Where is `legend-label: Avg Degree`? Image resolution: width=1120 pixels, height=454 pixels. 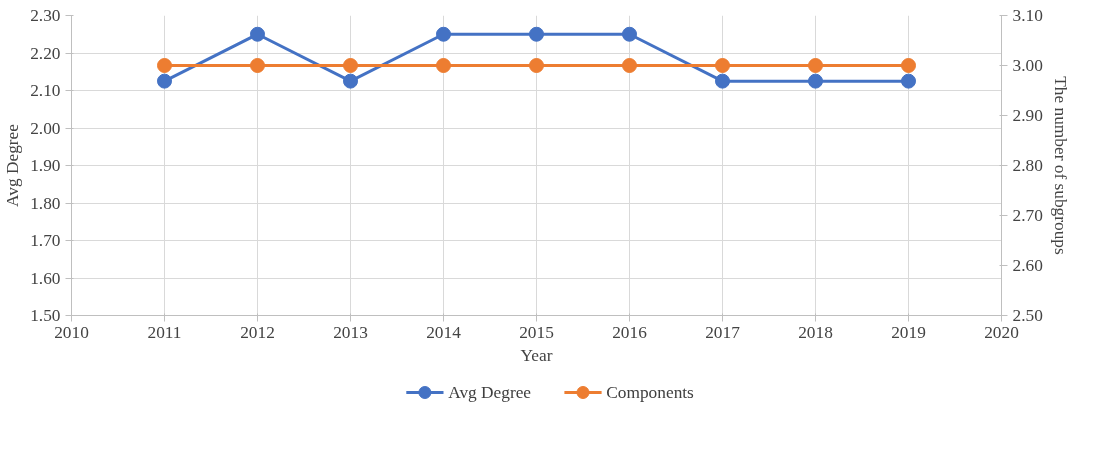 legend-label: Avg Degree is located at coordinates (490, 392).